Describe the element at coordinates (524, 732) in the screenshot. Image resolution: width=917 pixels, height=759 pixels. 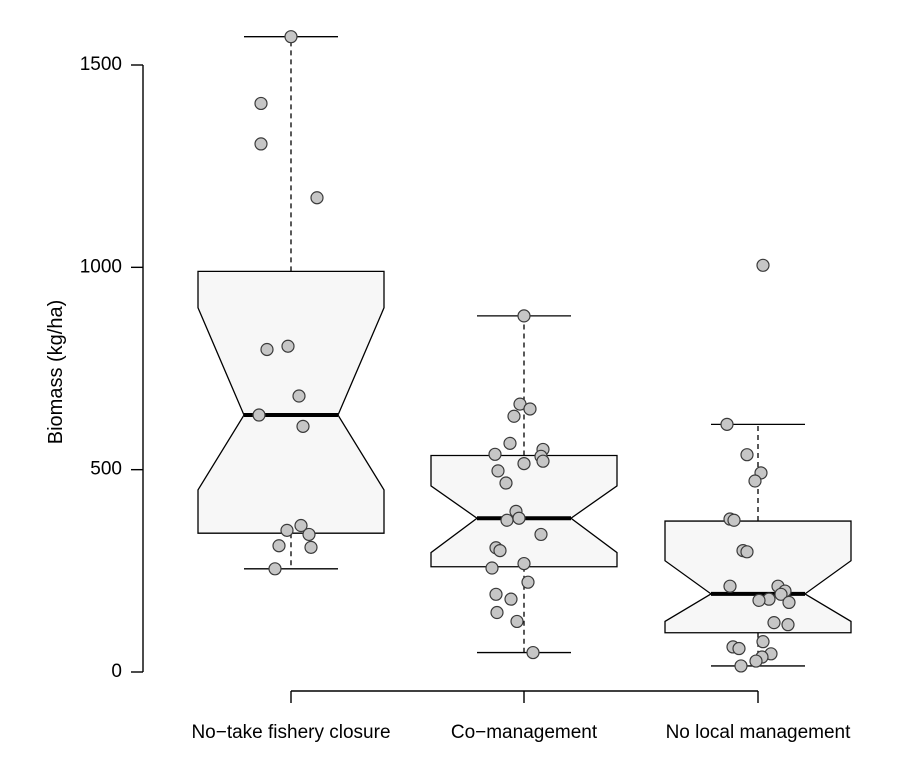
I see `x-tick-label: Co−management` at that location.